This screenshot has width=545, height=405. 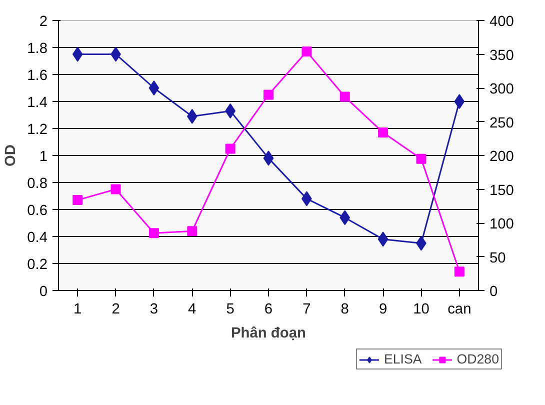 I want to click on x-axis-title: Phân đoạn, so click(x=268, y=334).